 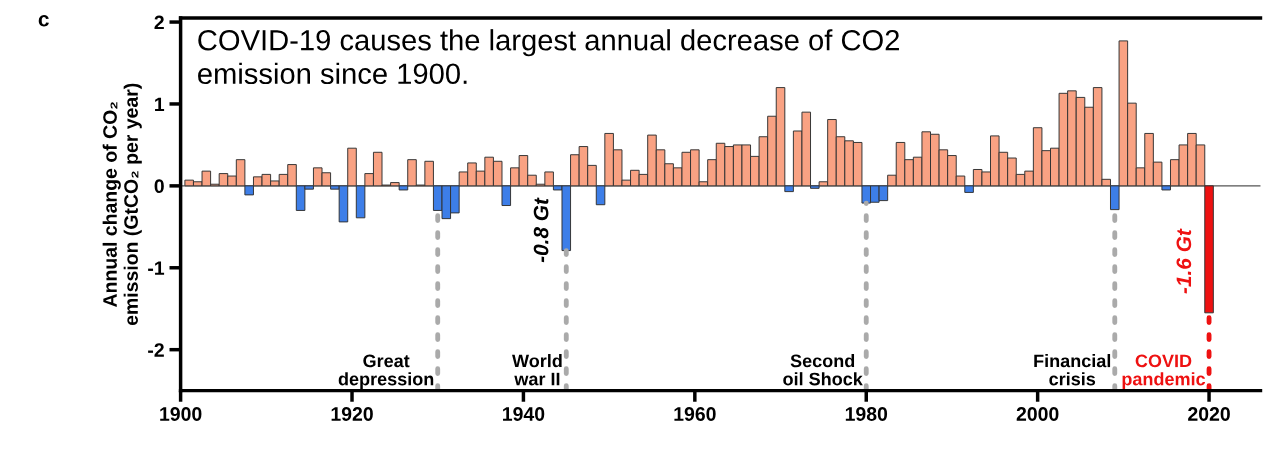 What do you see at coordinates (156, 350) in the screenshot?
I see `y-tick-label: -2` at bounding box center [156, 350].